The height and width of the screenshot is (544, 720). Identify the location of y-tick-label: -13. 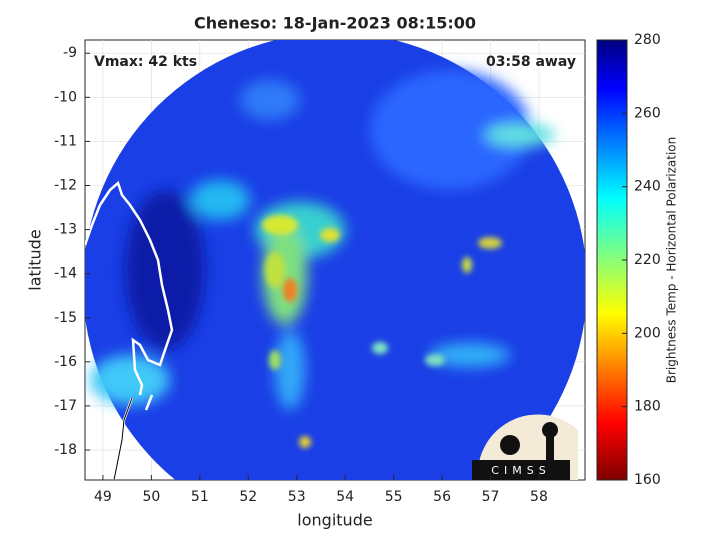
(65, 230).